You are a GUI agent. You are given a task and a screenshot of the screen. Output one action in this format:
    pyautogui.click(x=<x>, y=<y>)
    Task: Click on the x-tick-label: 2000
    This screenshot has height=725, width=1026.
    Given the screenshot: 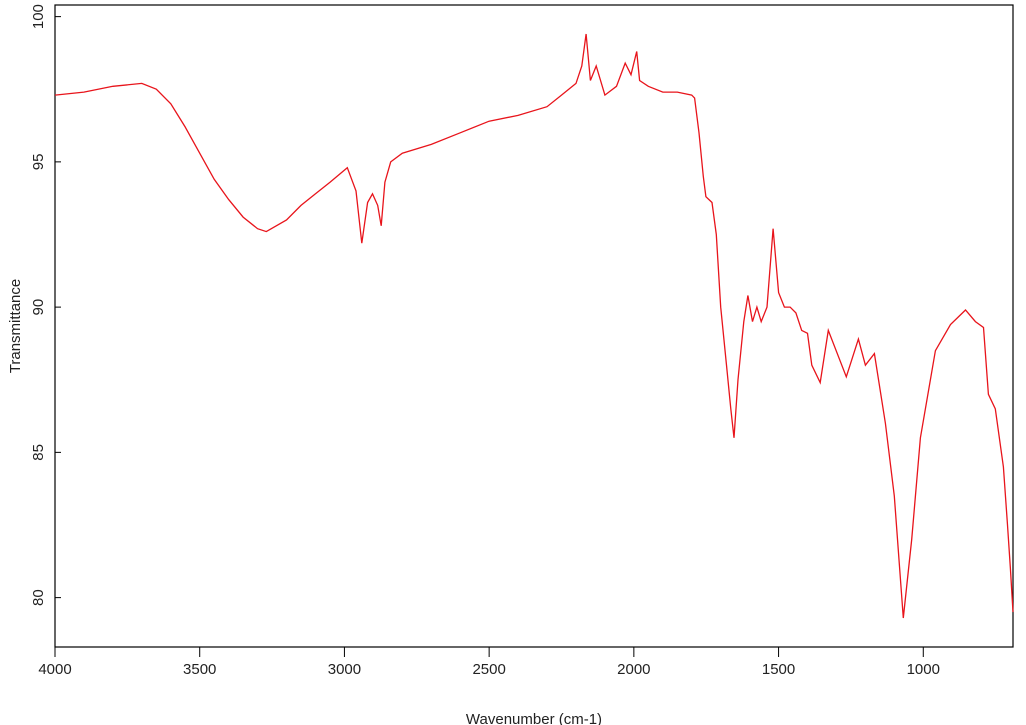 What is the action you would take?
    pyautogui.click(x=633, y=669)
    